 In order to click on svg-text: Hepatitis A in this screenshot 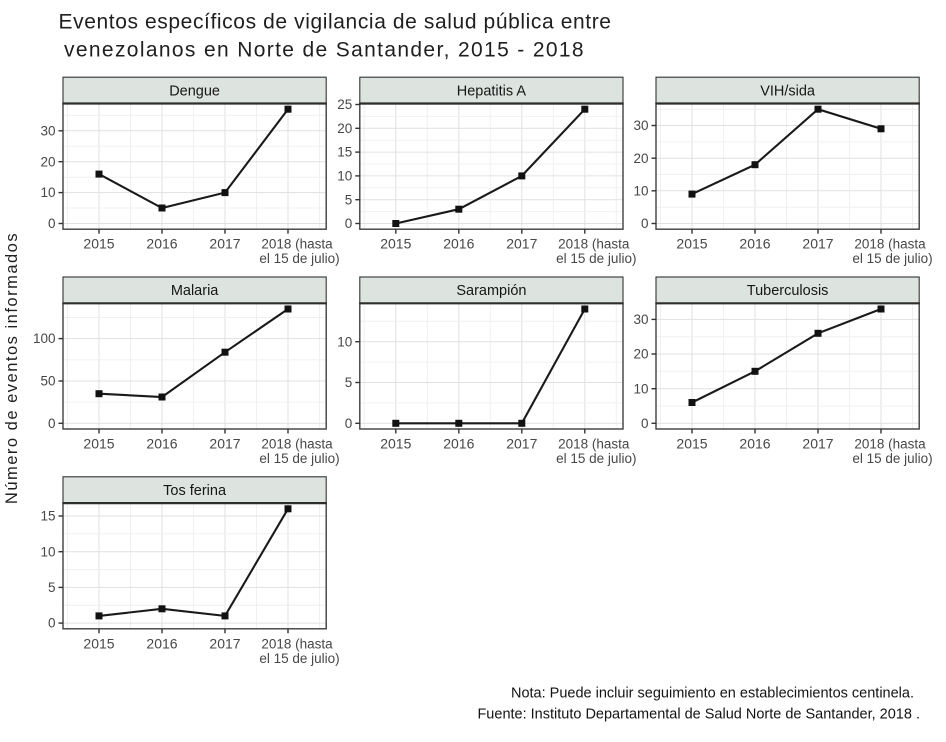, I will do `click(492, 91)`.